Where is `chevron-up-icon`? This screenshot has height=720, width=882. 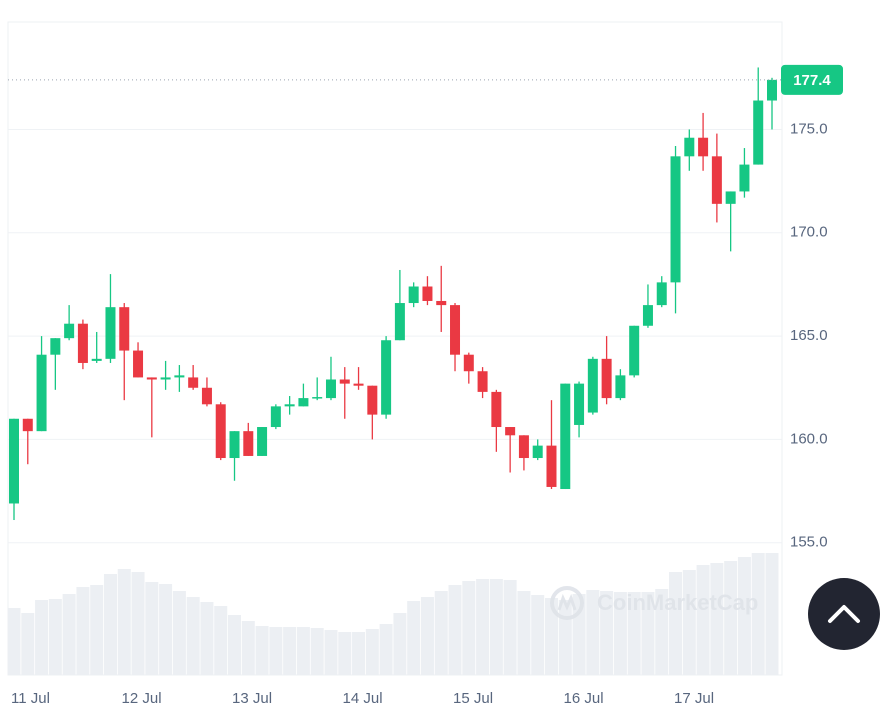
chevron-up-icon is located at coordinates (844, 614).